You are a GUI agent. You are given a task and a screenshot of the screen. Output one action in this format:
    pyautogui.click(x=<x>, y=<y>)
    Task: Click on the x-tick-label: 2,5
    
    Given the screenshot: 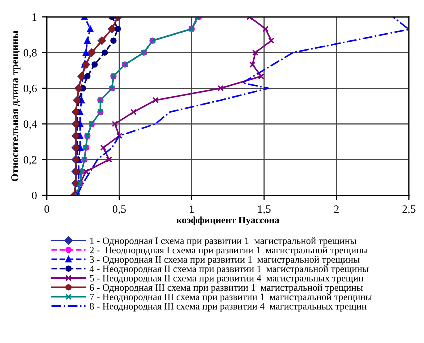 What is the action you would take?
    pyautogui.click(x=409, y=210)
    